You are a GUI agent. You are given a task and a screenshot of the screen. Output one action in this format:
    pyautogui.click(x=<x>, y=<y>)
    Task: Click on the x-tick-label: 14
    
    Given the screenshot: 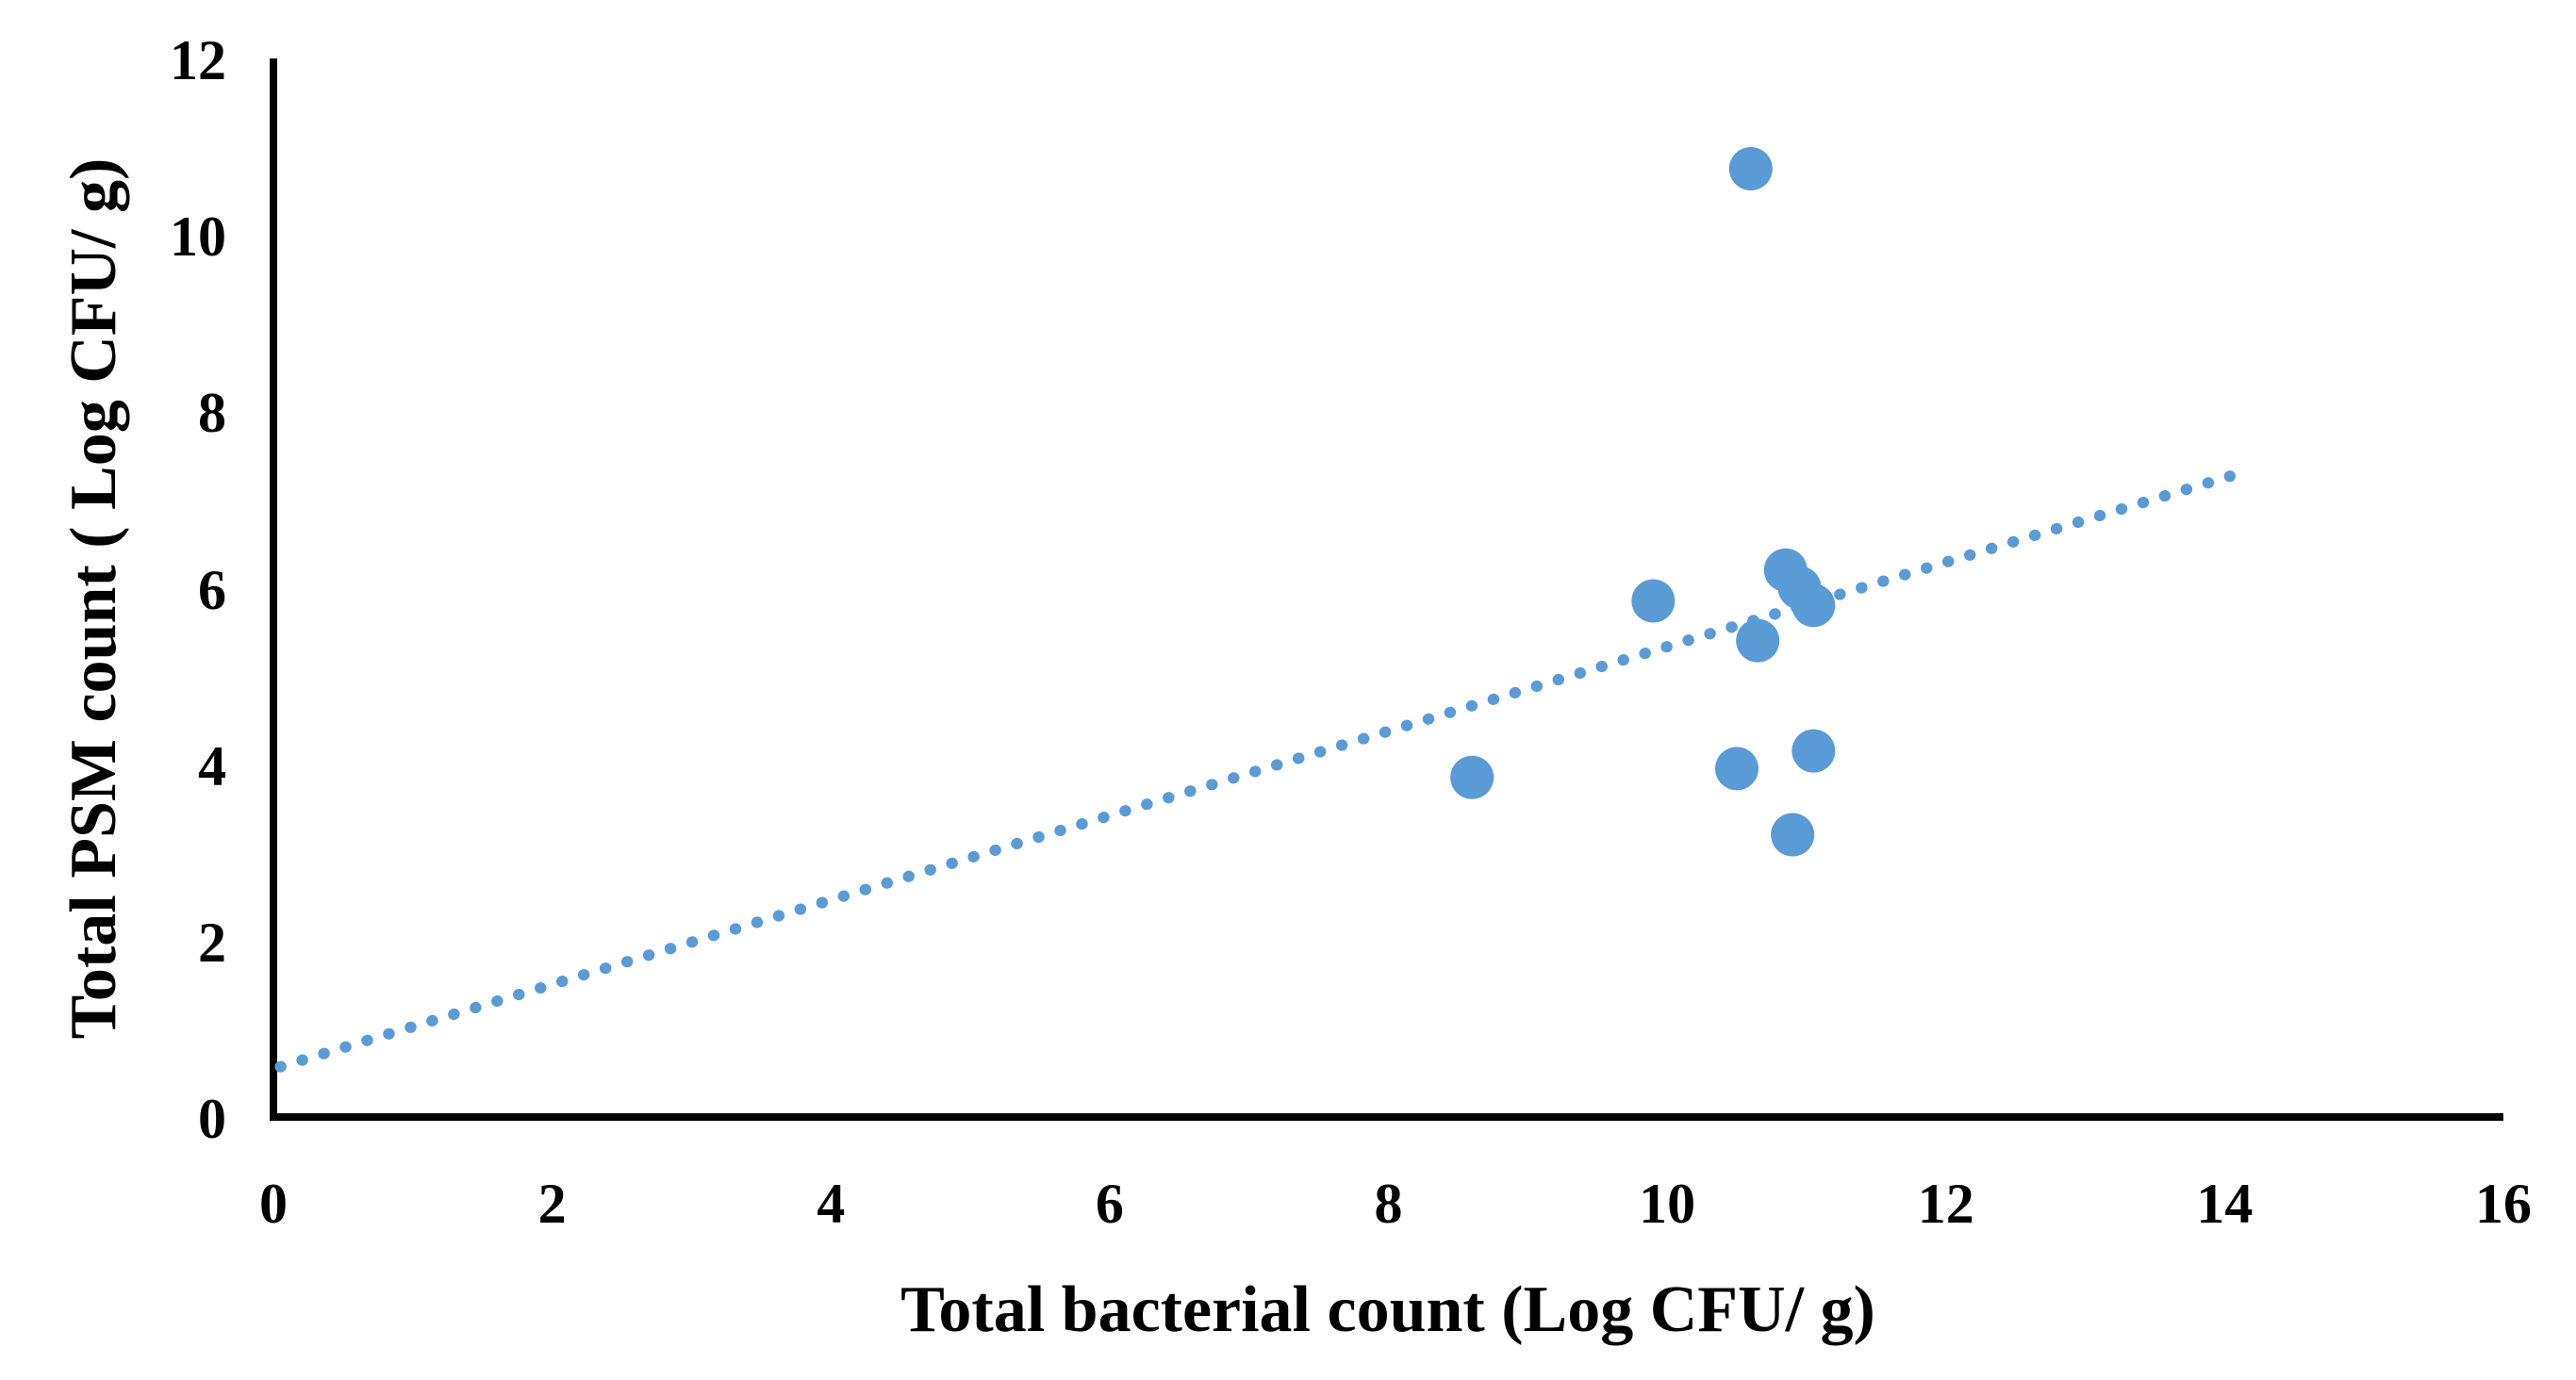 What is the action you would take?
    pyautogui.click(x=2225, y=1204)
    